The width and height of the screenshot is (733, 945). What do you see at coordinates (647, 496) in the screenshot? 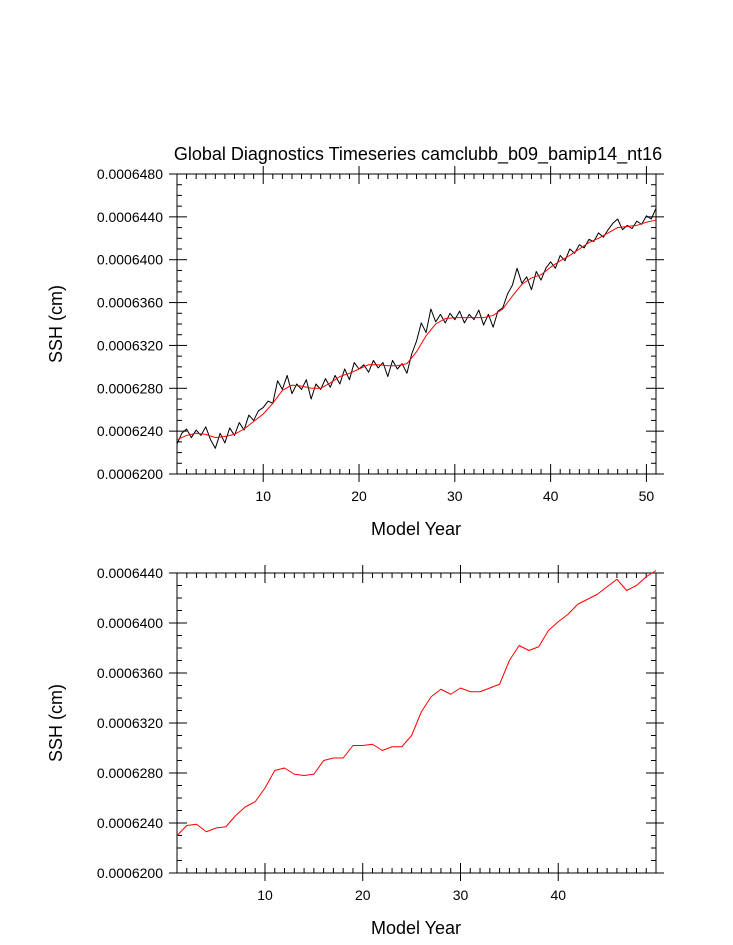
I see `x-tick-label: 50` at bounding box center [647, 496].